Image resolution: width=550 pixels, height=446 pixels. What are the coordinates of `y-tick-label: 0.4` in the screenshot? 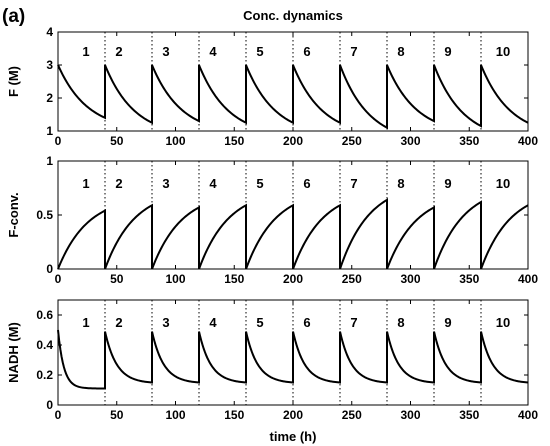 It's located at (44, 345).